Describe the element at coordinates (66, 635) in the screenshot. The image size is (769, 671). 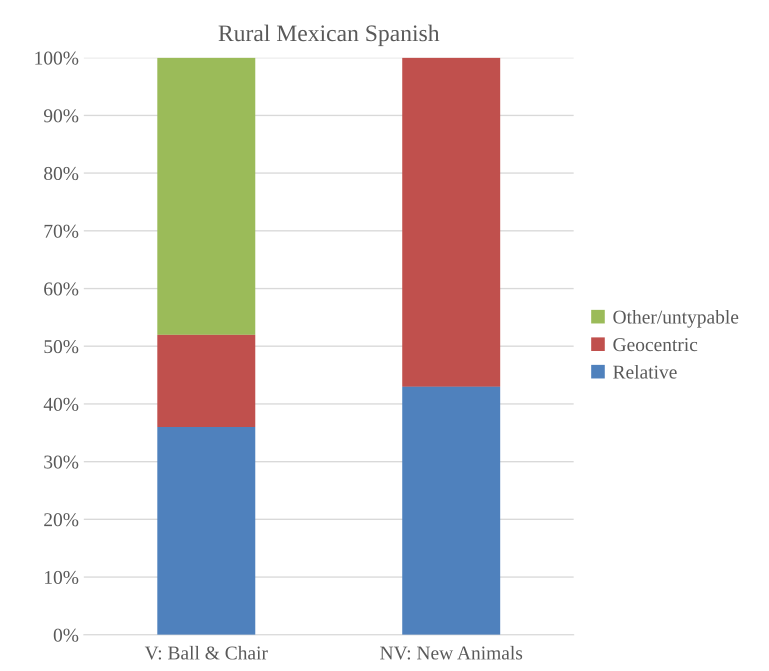
I see `y-tick-label: 0%` at that location.